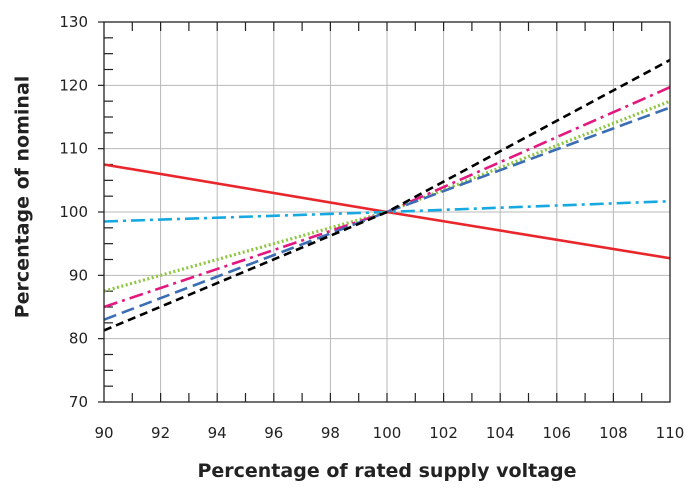 Image resolution: width=687 pixels, height=488 pixels. I want to click on x-tick-label: 92, so click(160, 433).